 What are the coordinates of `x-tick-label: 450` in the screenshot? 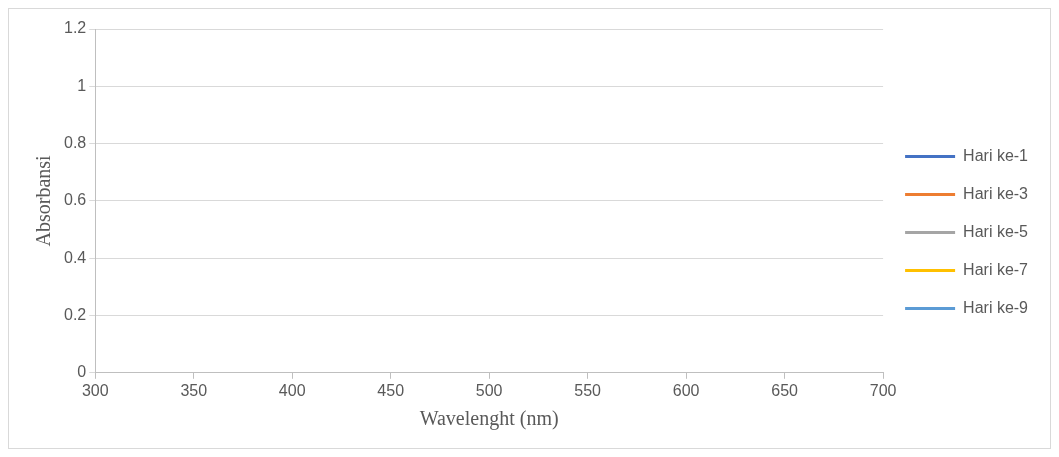 It's located at (391, 390).